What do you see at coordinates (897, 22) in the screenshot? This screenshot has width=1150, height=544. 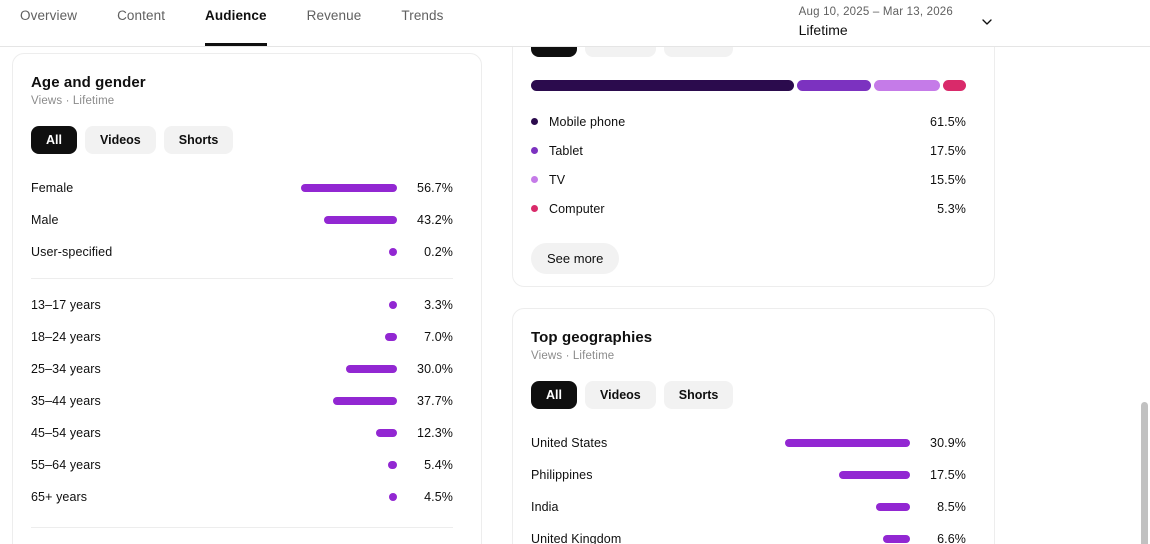 I see `date-range-selector: Aug 10, 2025 – Mar 13, 2026 Lifetime` at bounding box center [897, 22].